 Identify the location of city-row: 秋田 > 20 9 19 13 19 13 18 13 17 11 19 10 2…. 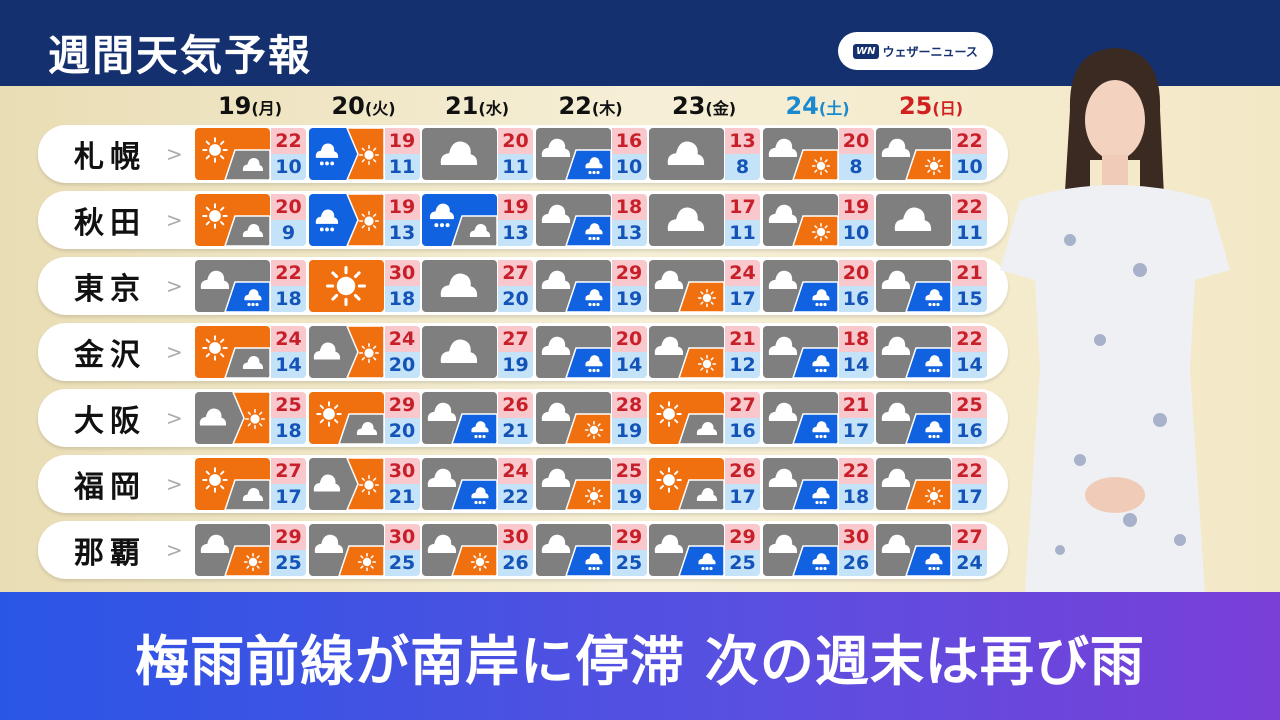
(523, 220).